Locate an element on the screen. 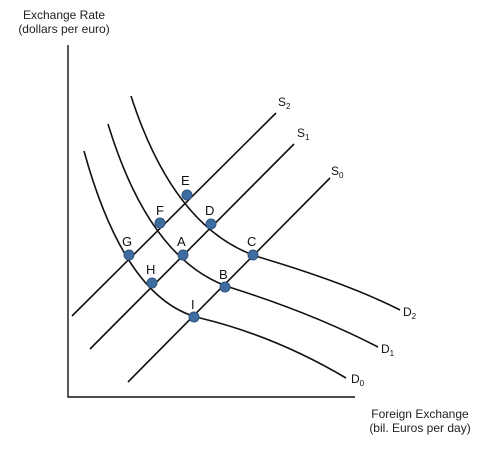 This screenshot has height=449, width=497. point-c-label: C is located at coordinates (251, 241).